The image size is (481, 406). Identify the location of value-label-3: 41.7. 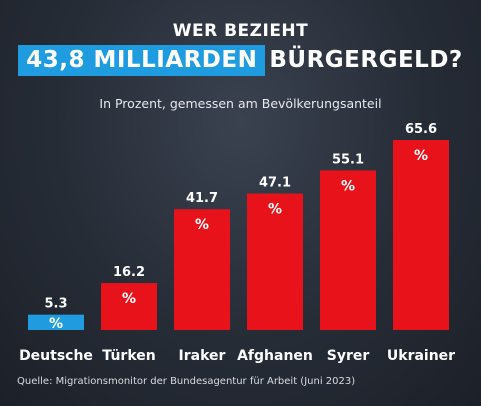
(202, 198).